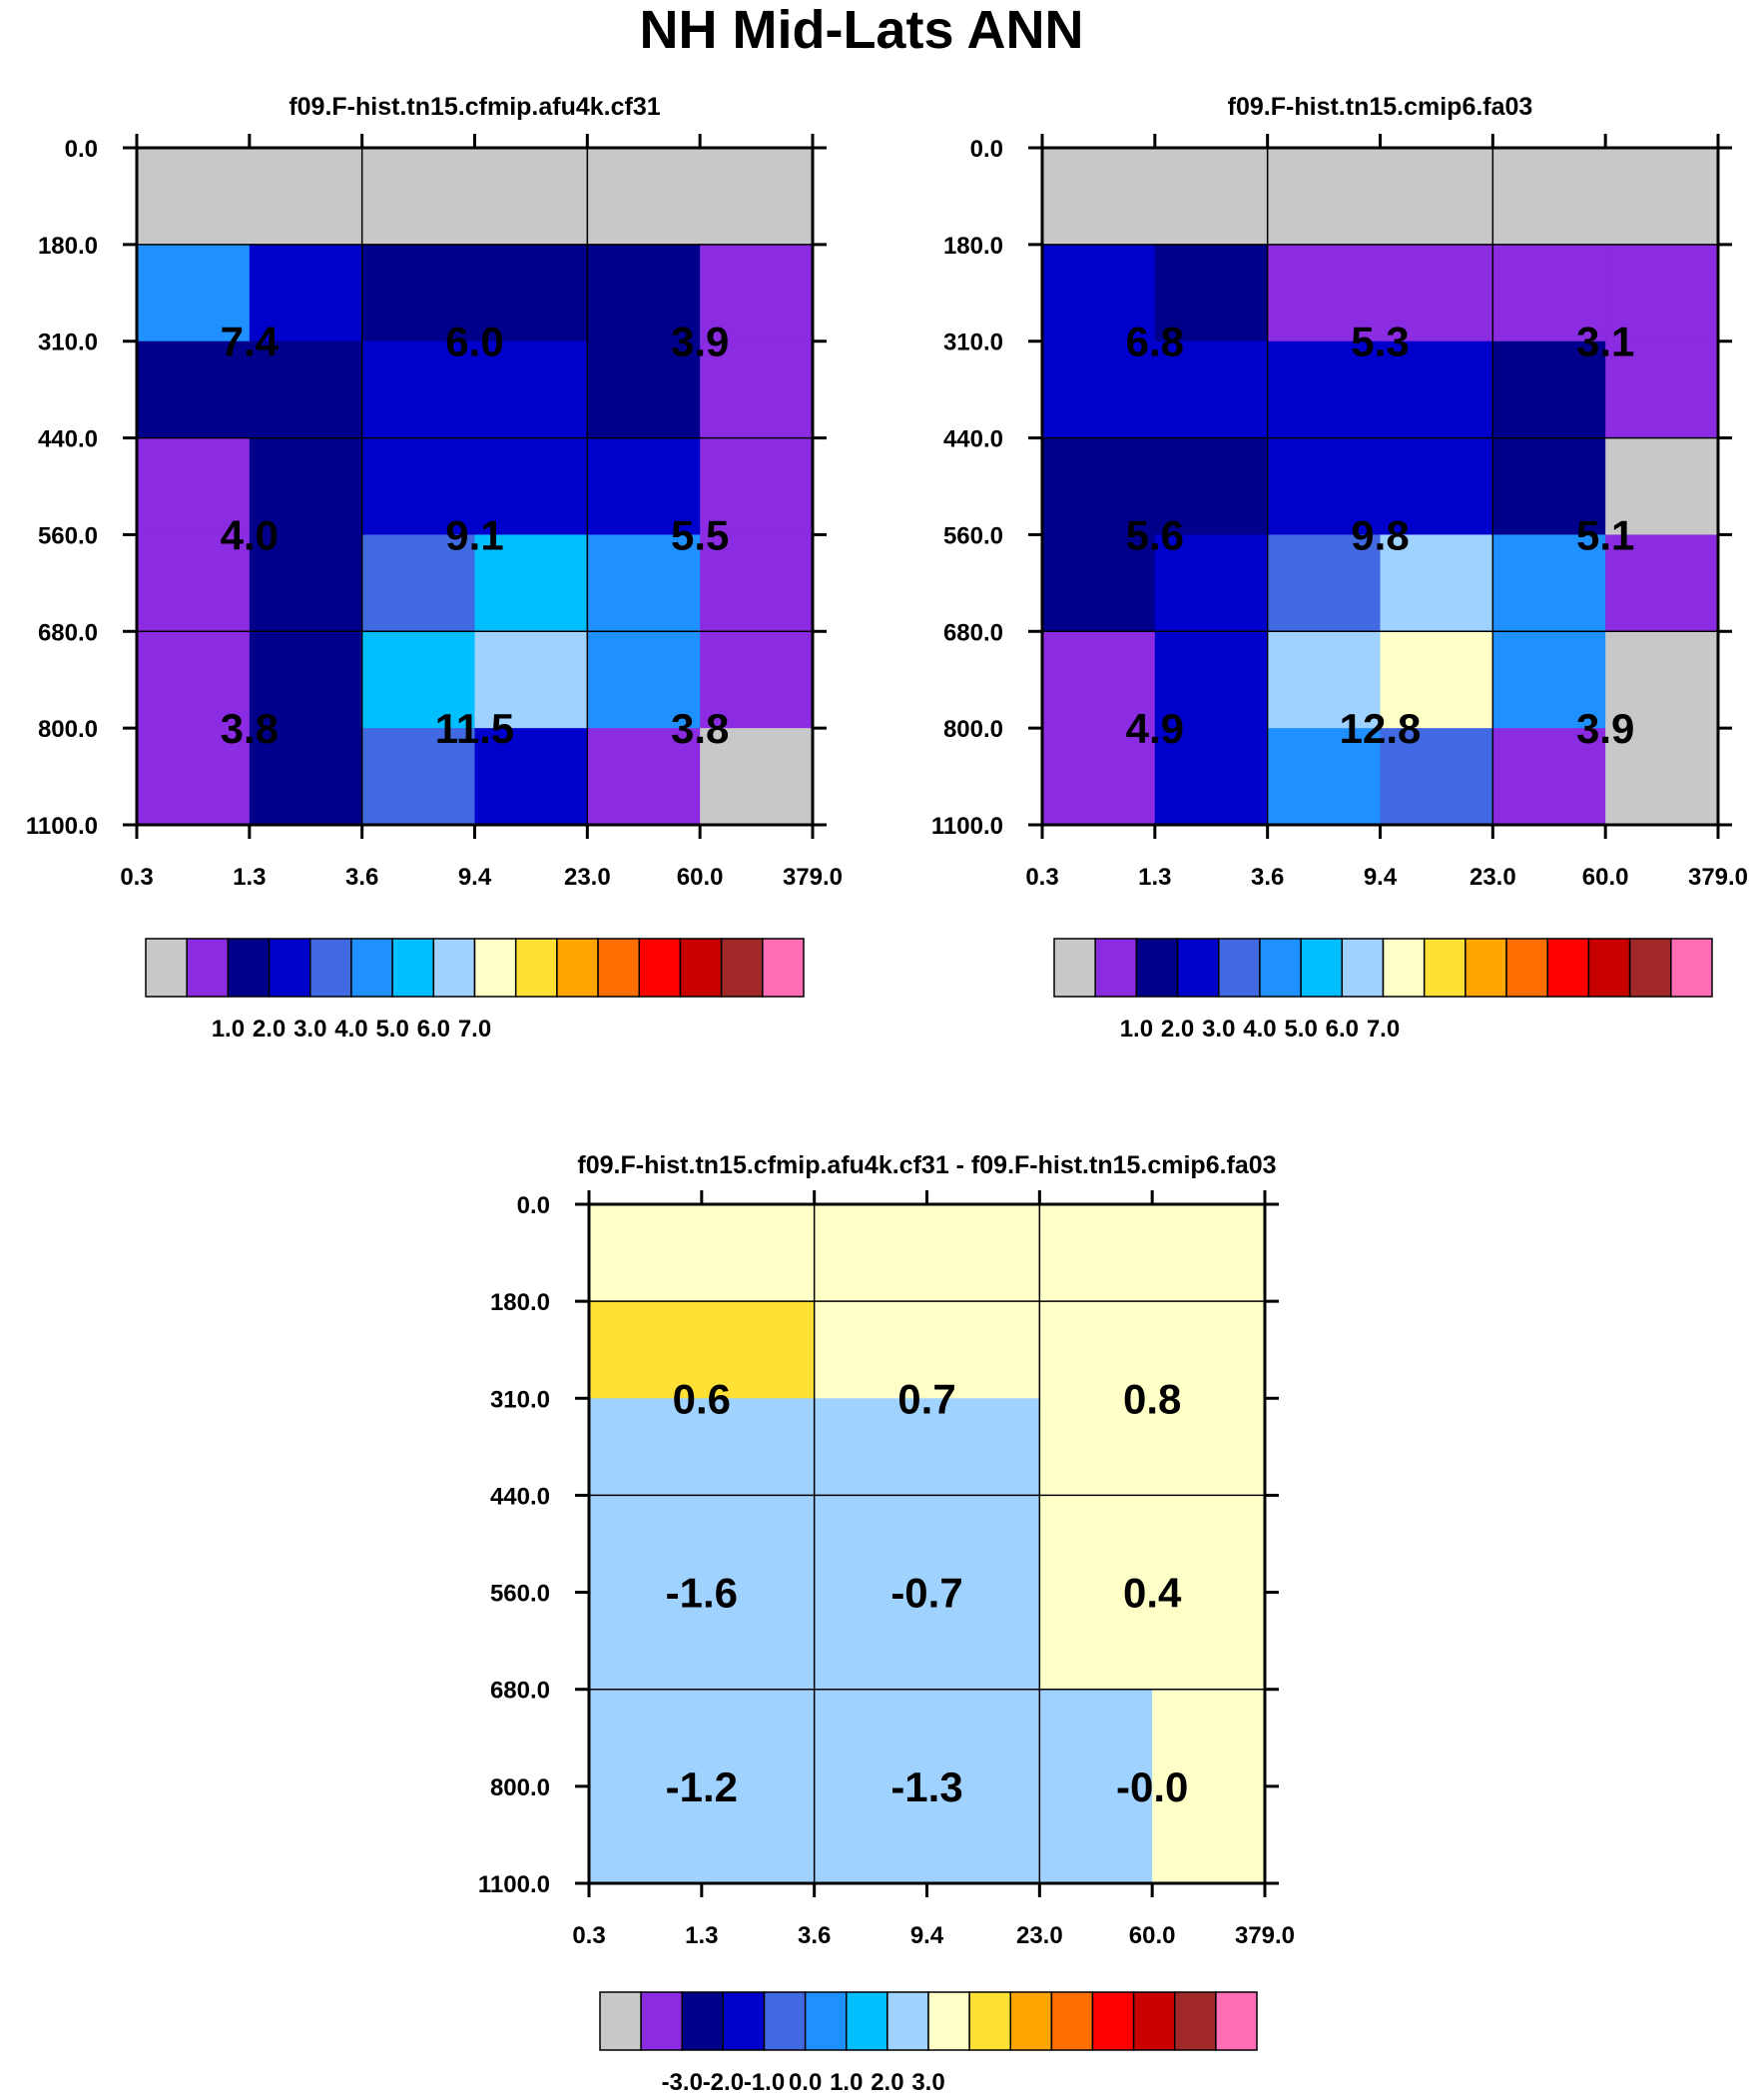 The image size is (1760, 2100). Describe the element at coordinates (927, 2082) in the screenshot. I see `colorbar-label: 3.0` at that location.